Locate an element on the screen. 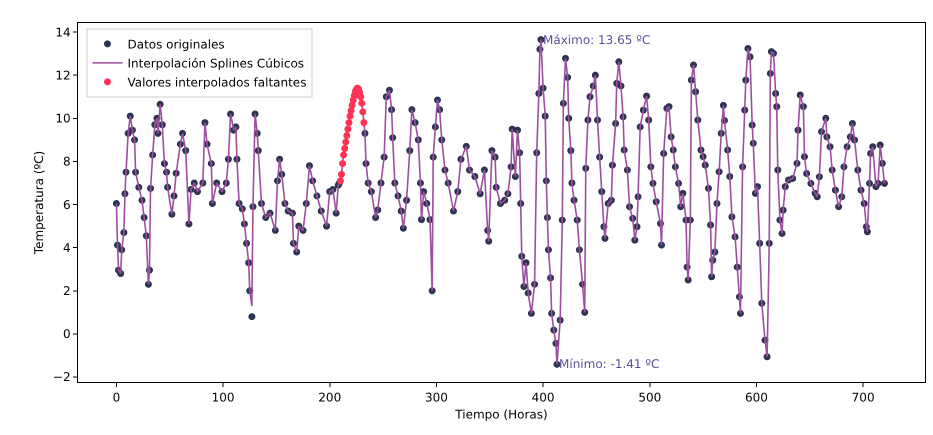 This screenshot has height=435, width=933. x-tick-label: 700 is located at coordinates (863, 397).